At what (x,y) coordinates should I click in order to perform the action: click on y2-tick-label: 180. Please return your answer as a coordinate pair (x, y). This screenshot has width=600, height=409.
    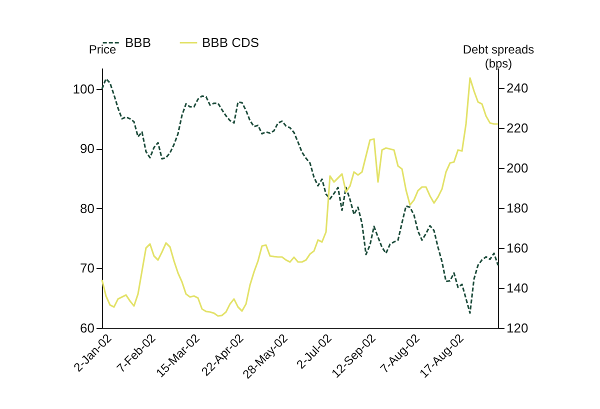
    Looking at the image, I should click on (517, 208).